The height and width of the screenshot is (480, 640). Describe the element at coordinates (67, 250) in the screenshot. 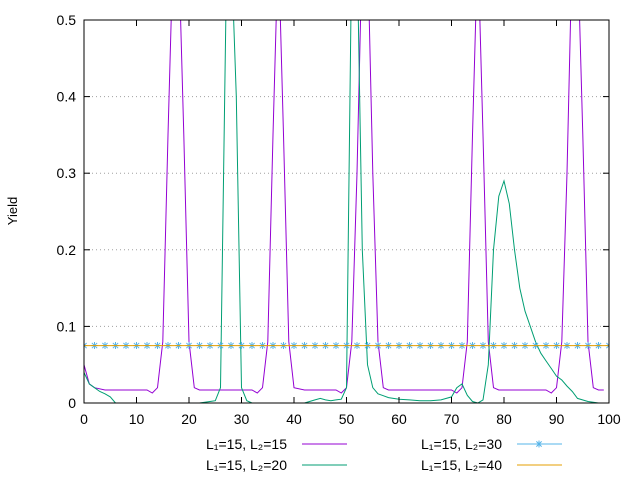

I see `y-tick-label: 0.2` at that location.